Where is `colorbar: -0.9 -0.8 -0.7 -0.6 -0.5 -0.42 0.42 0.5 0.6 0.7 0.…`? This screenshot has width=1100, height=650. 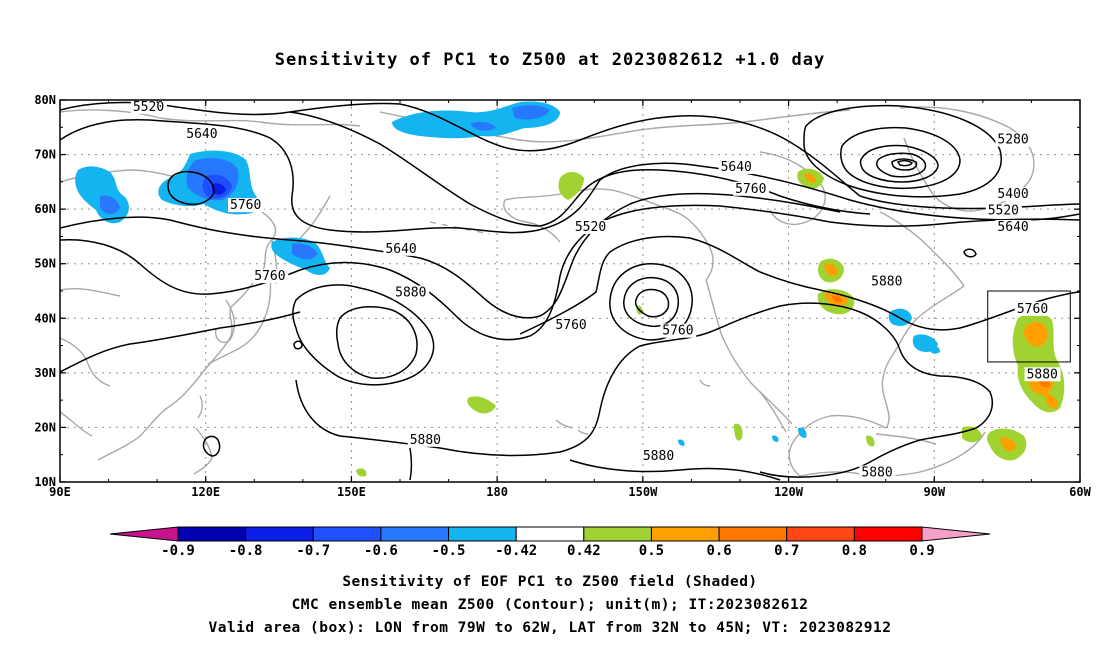 colorbar: -0.9 -0.8 -0.7 -0.6 -0.5 -0.42 0.42 0.5 0.6 0.7 0.… is located at coordinates (550, 542).